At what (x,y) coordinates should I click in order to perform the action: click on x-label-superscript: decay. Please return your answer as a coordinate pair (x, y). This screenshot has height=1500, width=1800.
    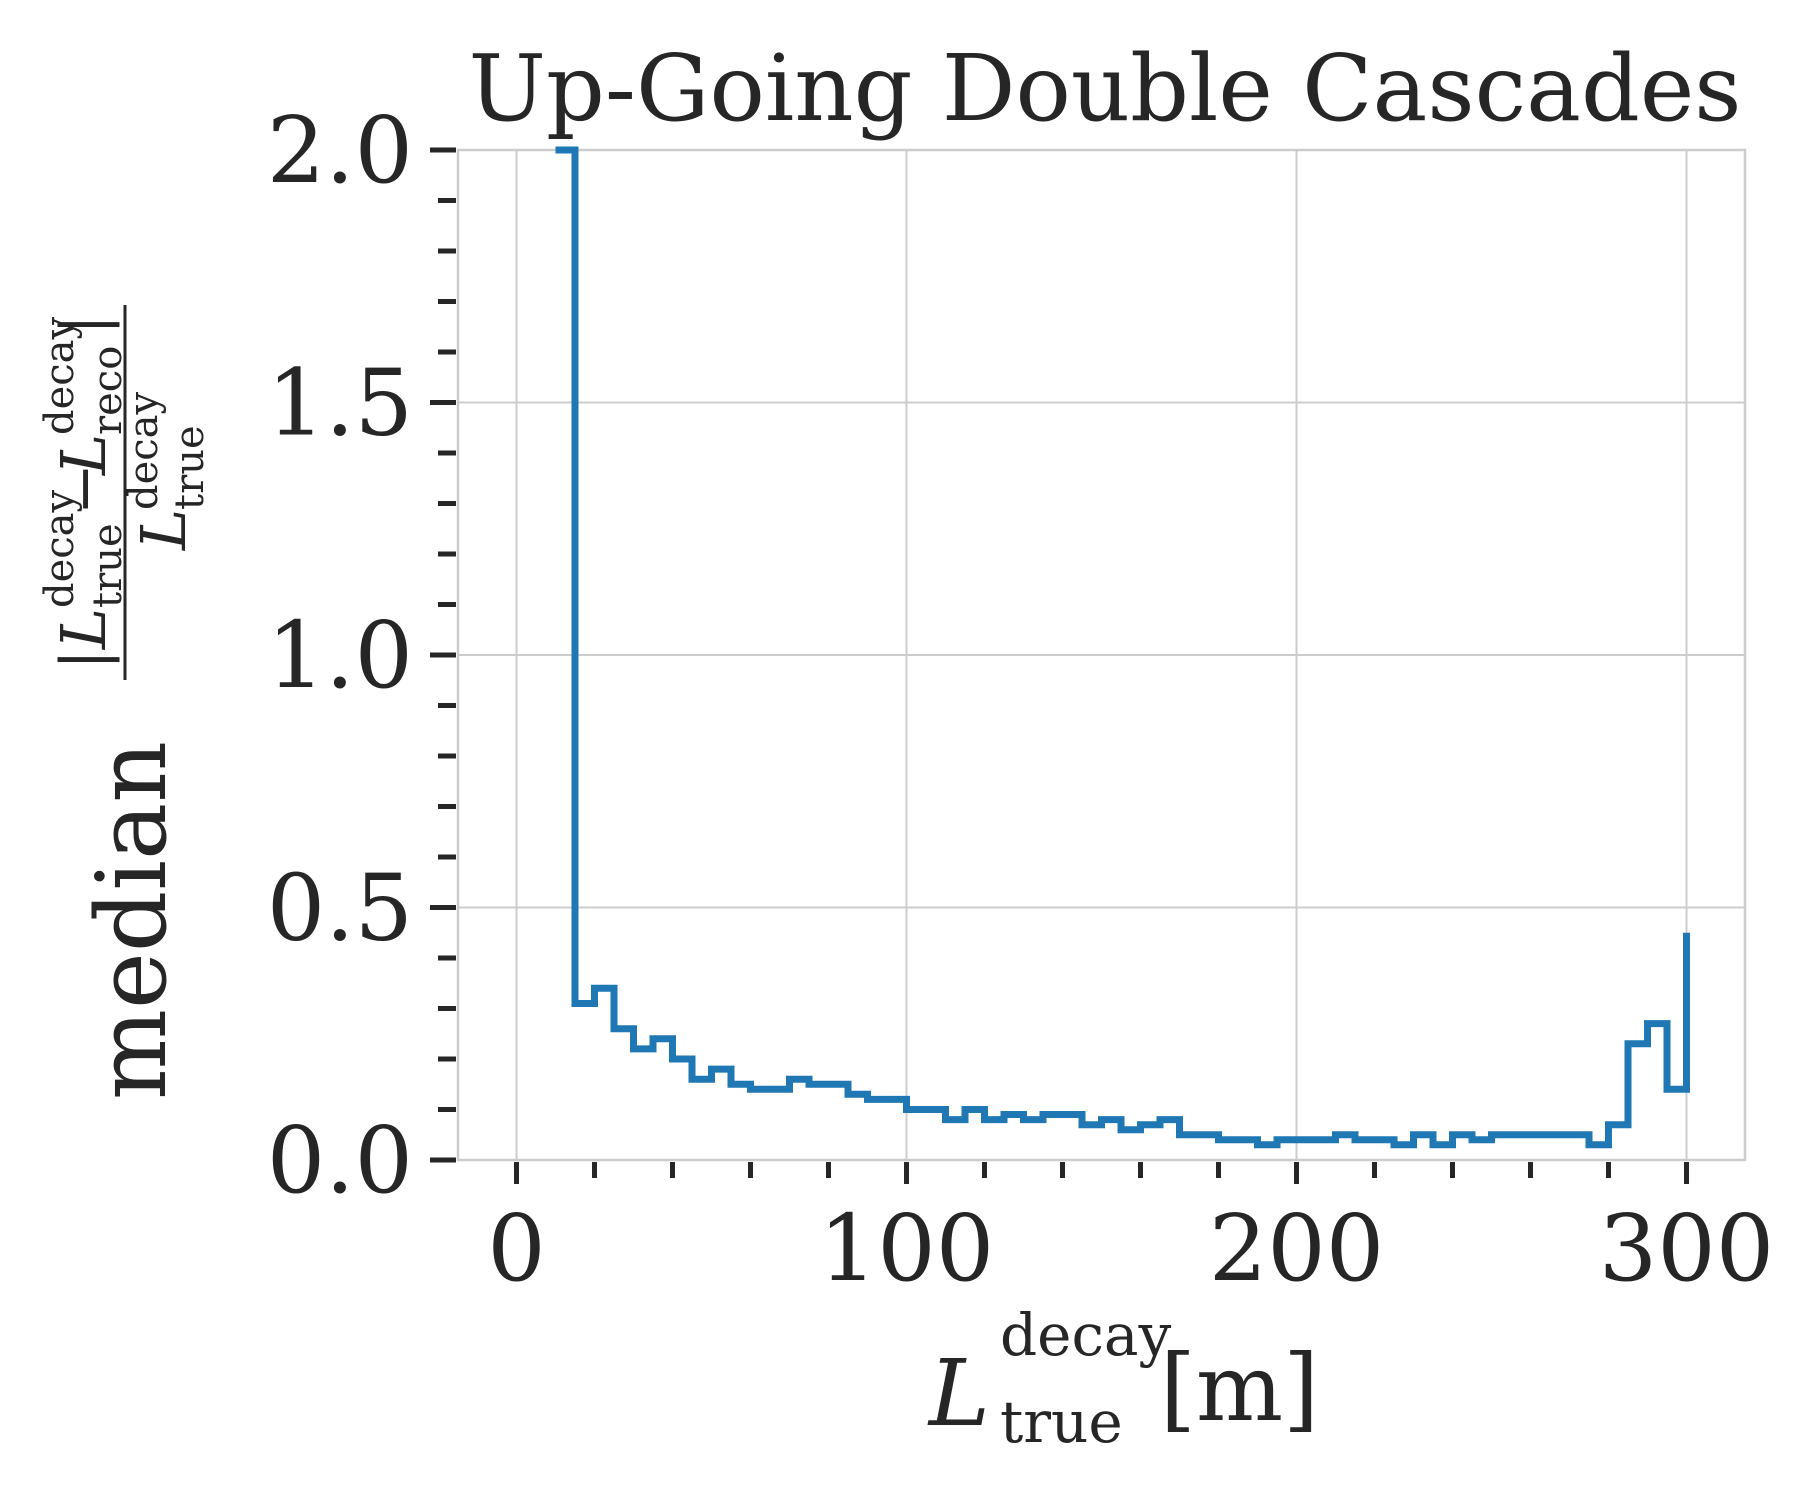
    Looking at the image, I should click on (1086, 1335).